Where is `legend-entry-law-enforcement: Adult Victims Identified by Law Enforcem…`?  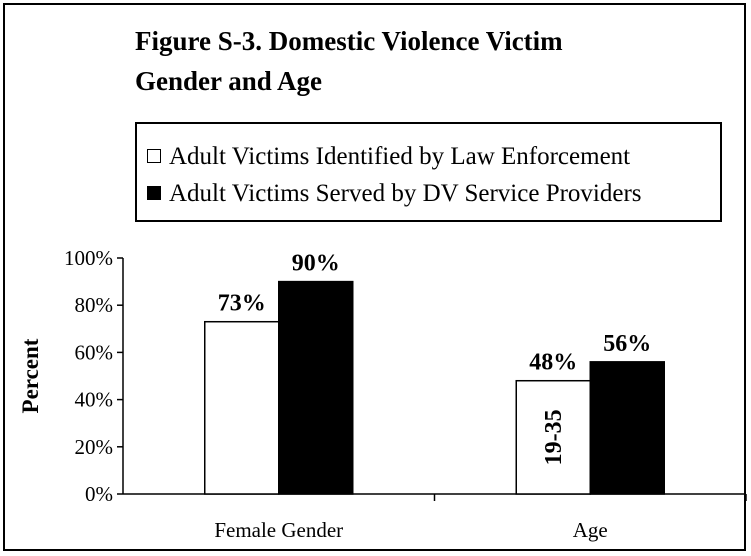 legend-entry-law-enforcement: Adult Victims Identified by Law Enforcem… is located at coordinates (388, 157).